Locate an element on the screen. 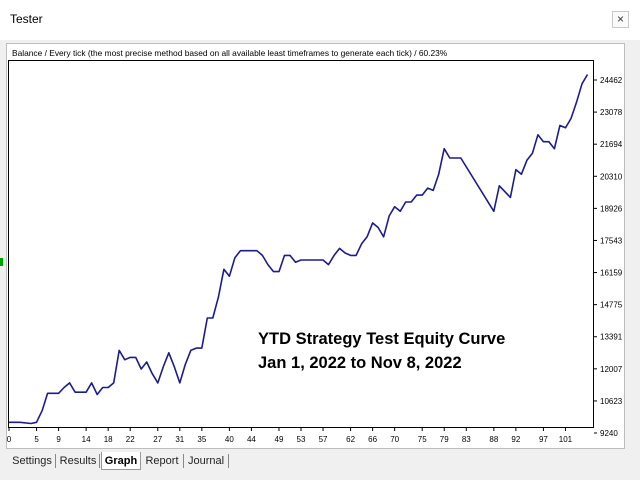 This screenshot has width=640, height=480. x-tick-label: 22 is located at coordinates (130, 439).